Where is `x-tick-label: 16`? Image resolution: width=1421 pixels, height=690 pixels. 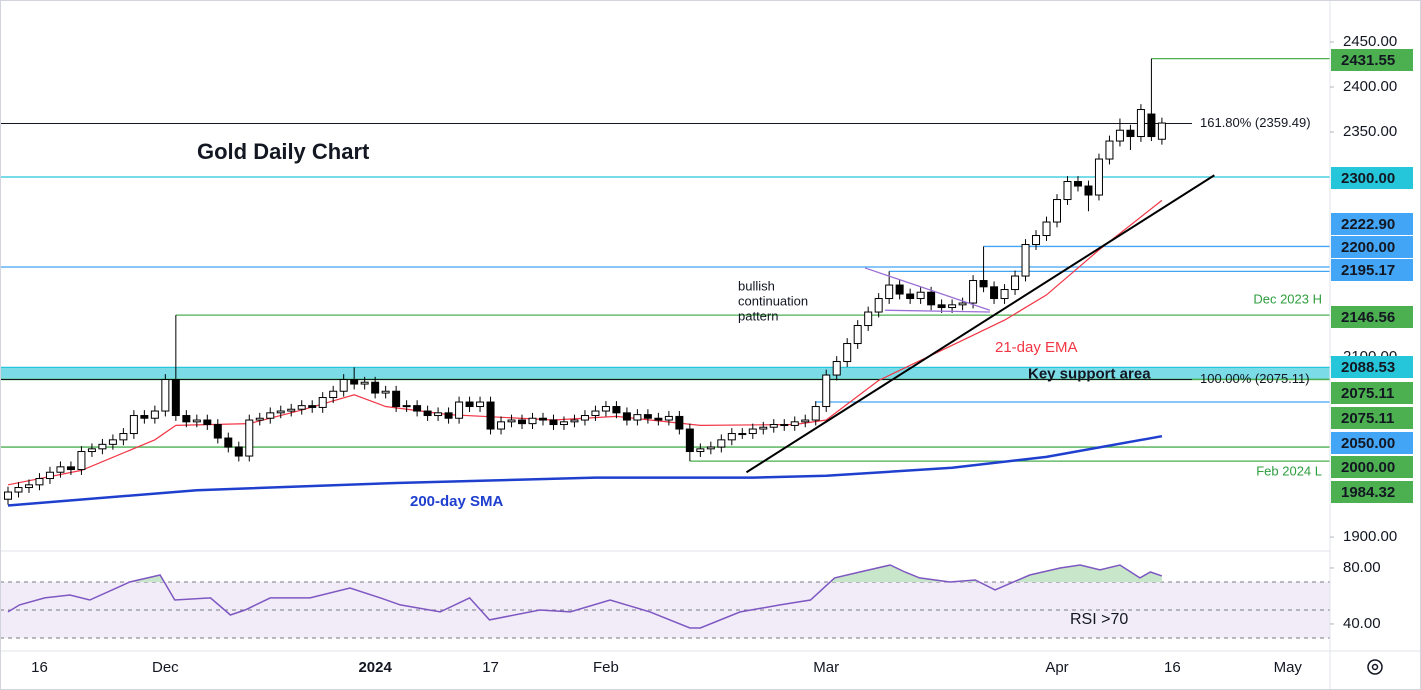 x-tick-label: 16 is located at coordinates (39, 667).